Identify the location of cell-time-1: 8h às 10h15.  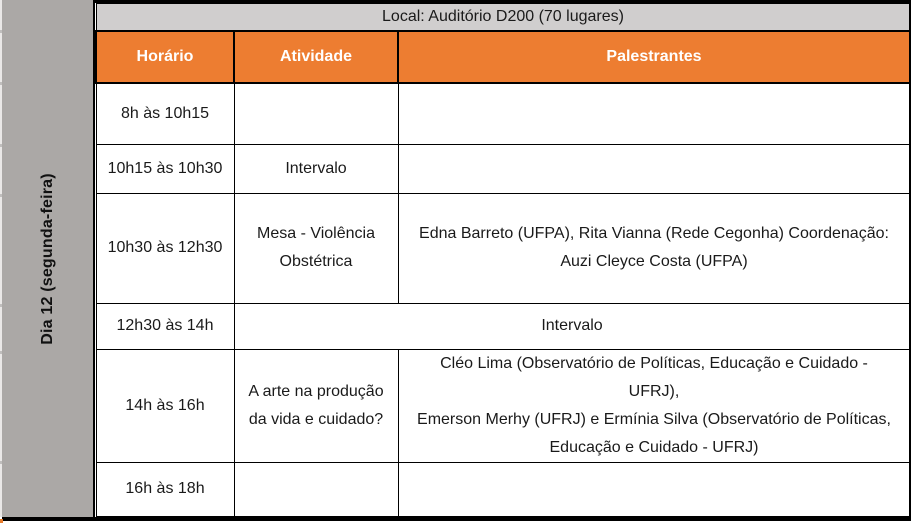
(165, 114).